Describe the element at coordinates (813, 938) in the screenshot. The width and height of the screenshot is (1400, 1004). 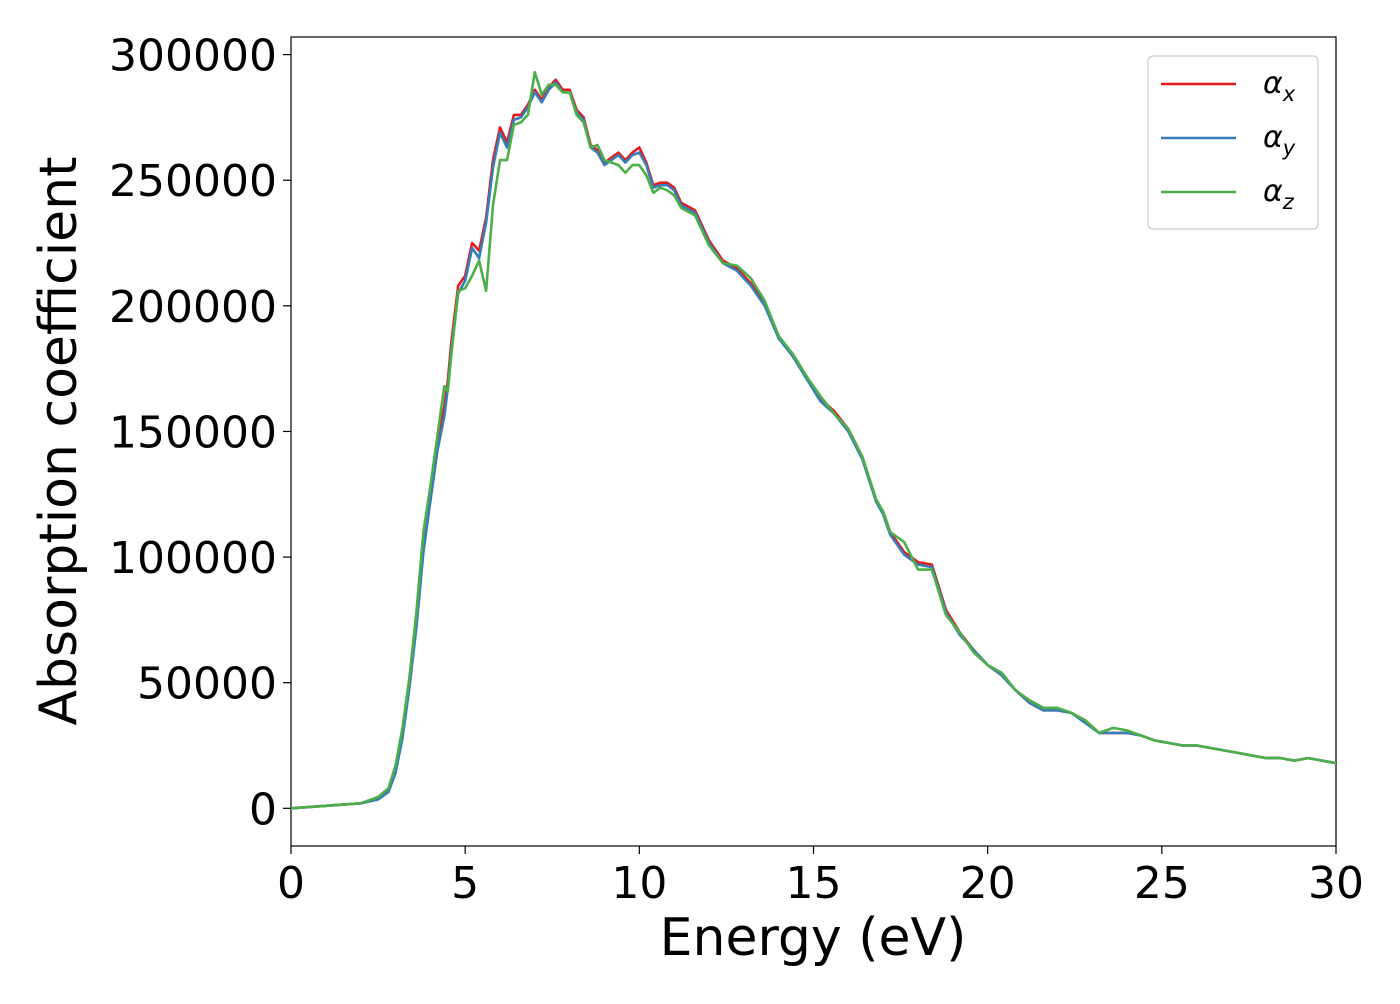
I see `x-axis-label: Energy (eV)` at that location.